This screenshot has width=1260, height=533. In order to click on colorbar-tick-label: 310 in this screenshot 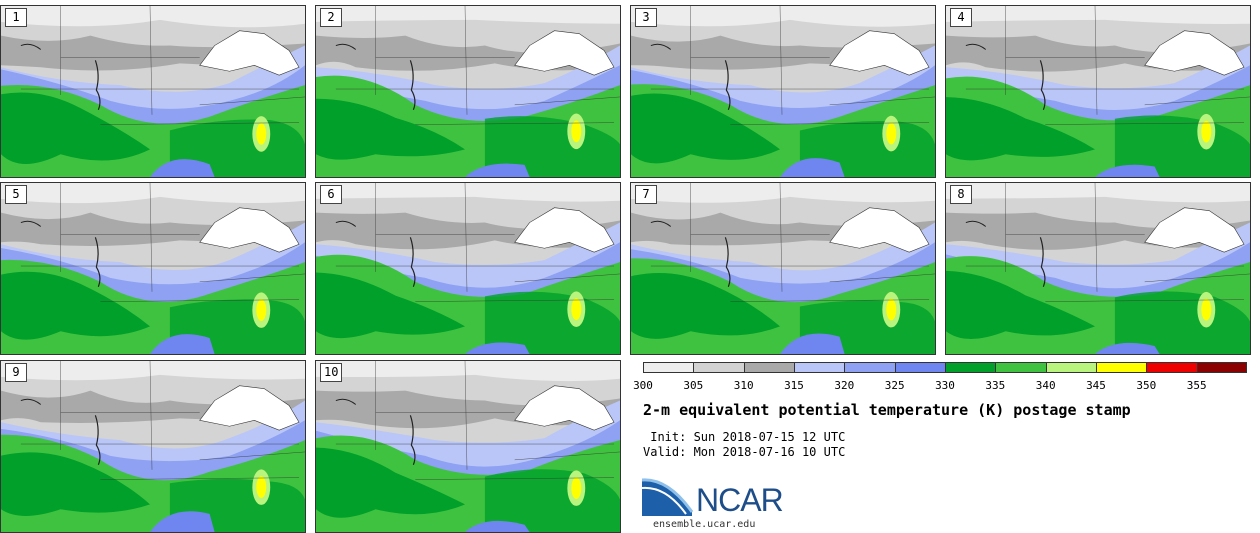, I will do `click(743, 385)`.